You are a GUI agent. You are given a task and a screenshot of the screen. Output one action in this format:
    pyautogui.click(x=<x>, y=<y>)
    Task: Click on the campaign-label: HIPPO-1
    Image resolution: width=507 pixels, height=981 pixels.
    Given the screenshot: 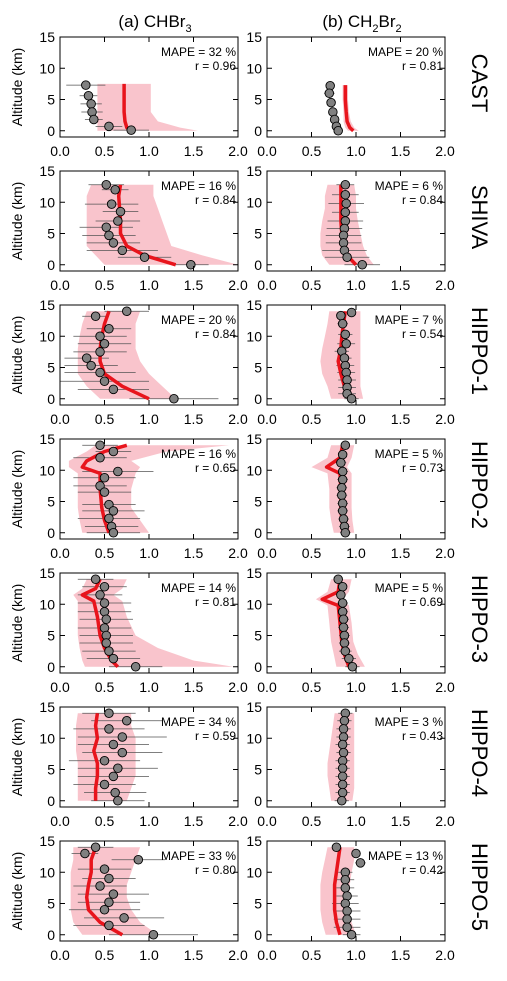 What is the action you would take?
    pyautogui.click(x=479, y=351)
    